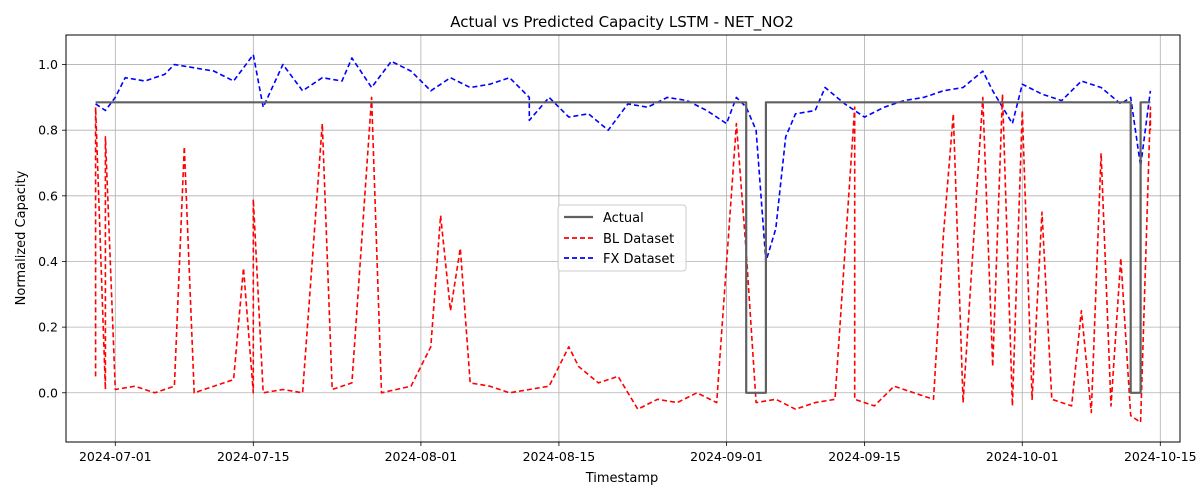 The image size is (1200, 500). Describe the element at coordinates (421, 456) in the screenshot. I see `x-tick-label: 2024-08-01` at that location.